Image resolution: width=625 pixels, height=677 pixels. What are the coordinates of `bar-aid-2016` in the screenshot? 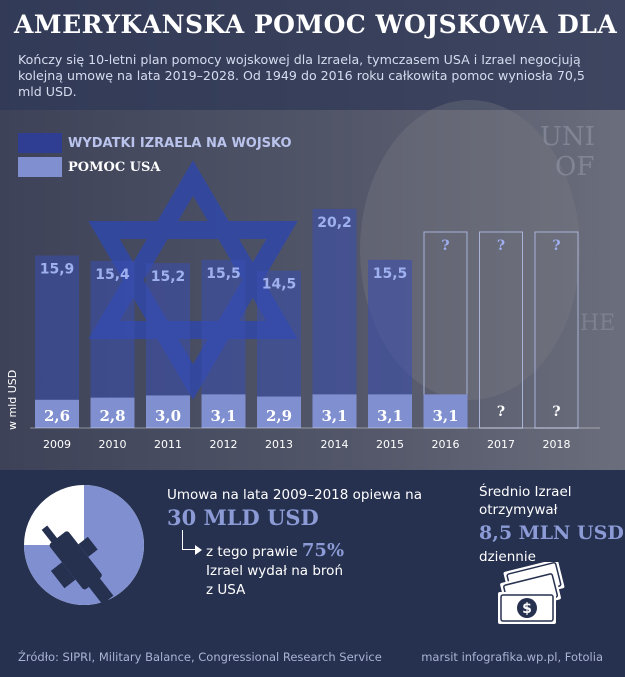 It's located at (445, 411).